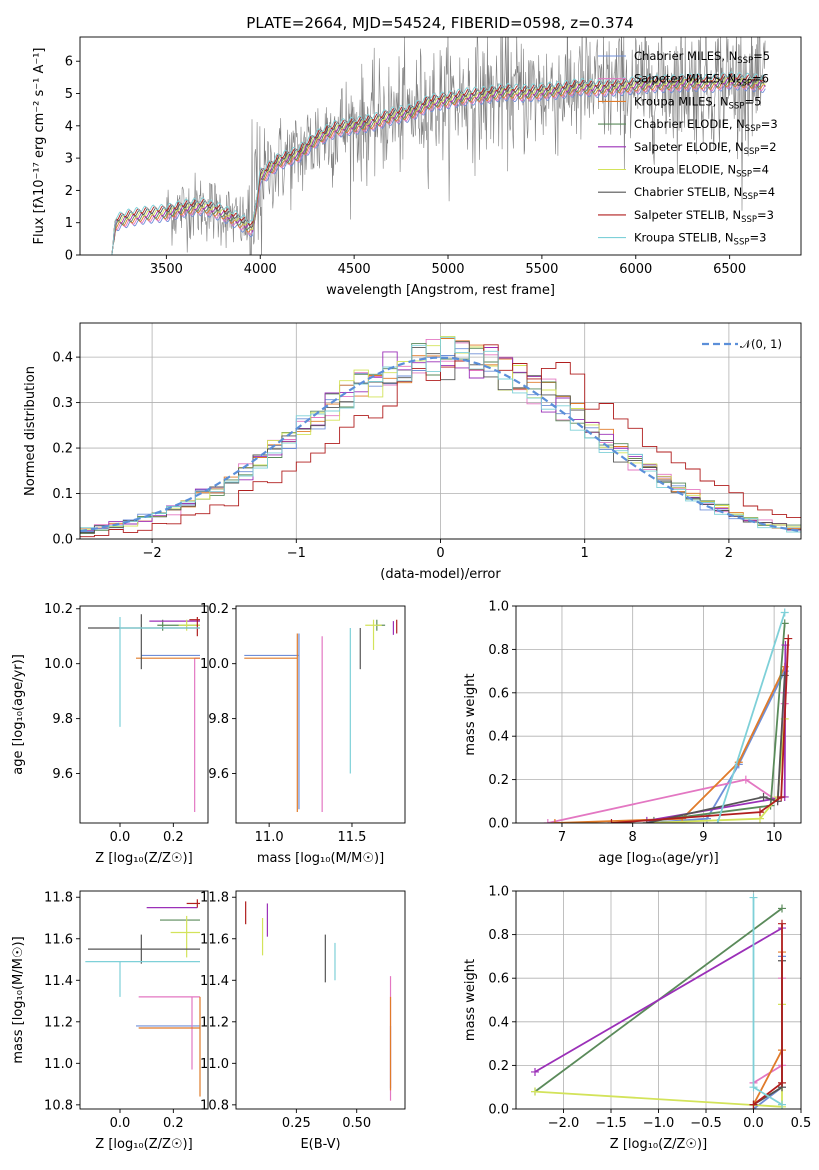  What do you see at coordinates (269, 837) in the screenshot?
I see `x-tick-label: 11.0` at bounding box center [269, 837].